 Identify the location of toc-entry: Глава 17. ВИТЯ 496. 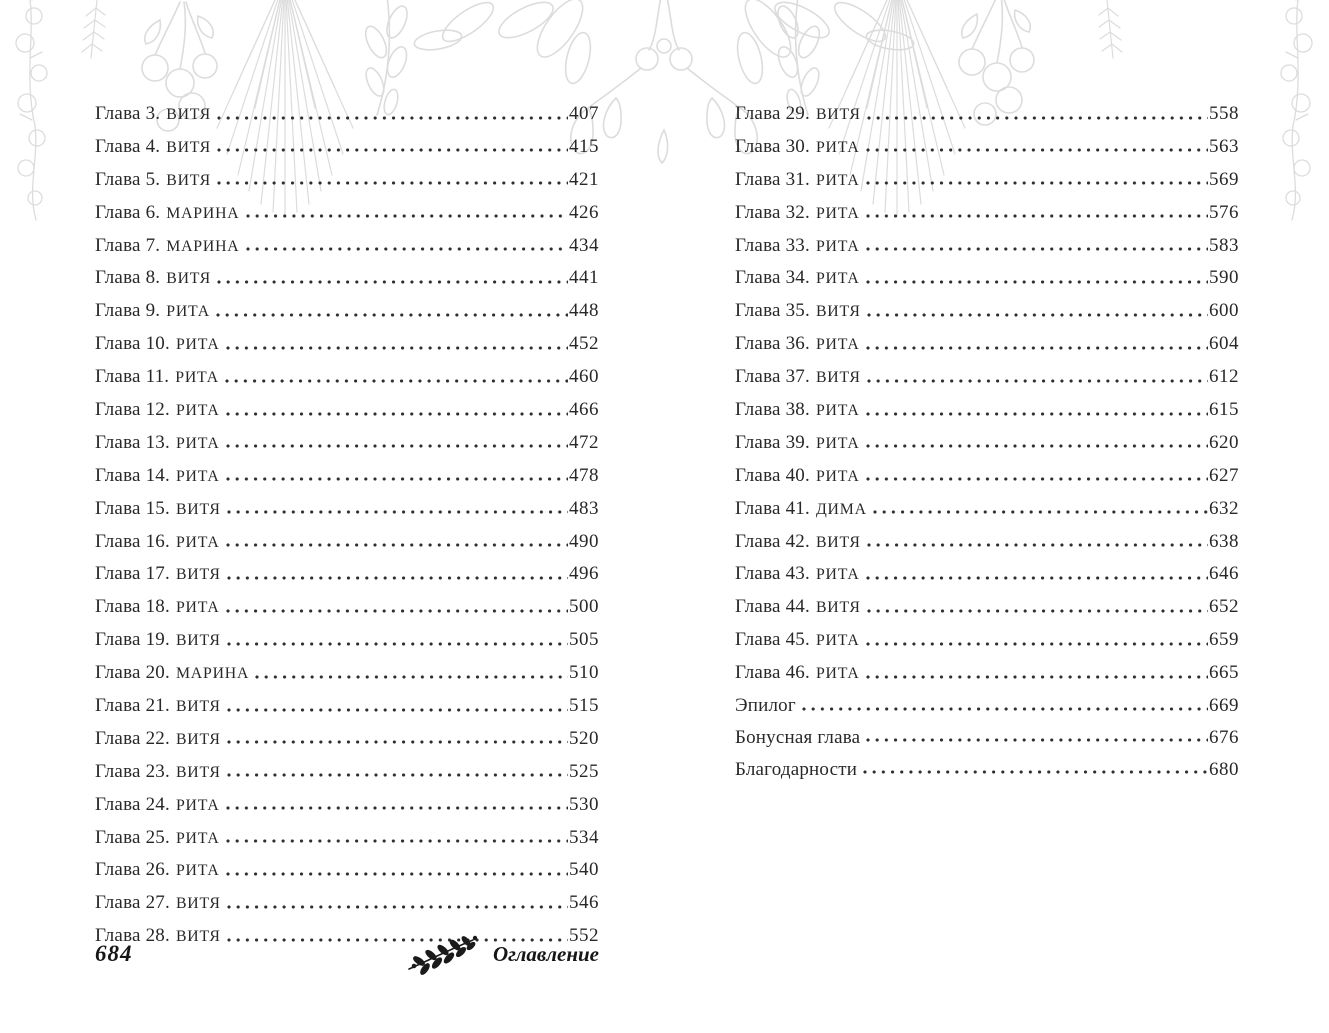
(347, 574).